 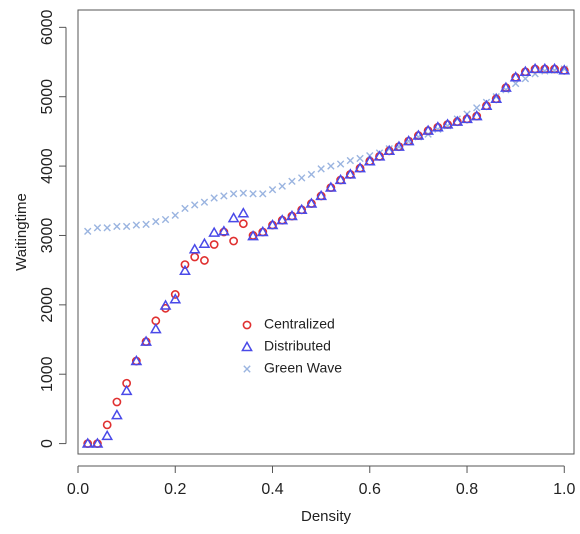 What do you see at coordinates (370, 489) in the screenshot?
I see `x-tick-label: 0.6` at bounding box center [370, 489].